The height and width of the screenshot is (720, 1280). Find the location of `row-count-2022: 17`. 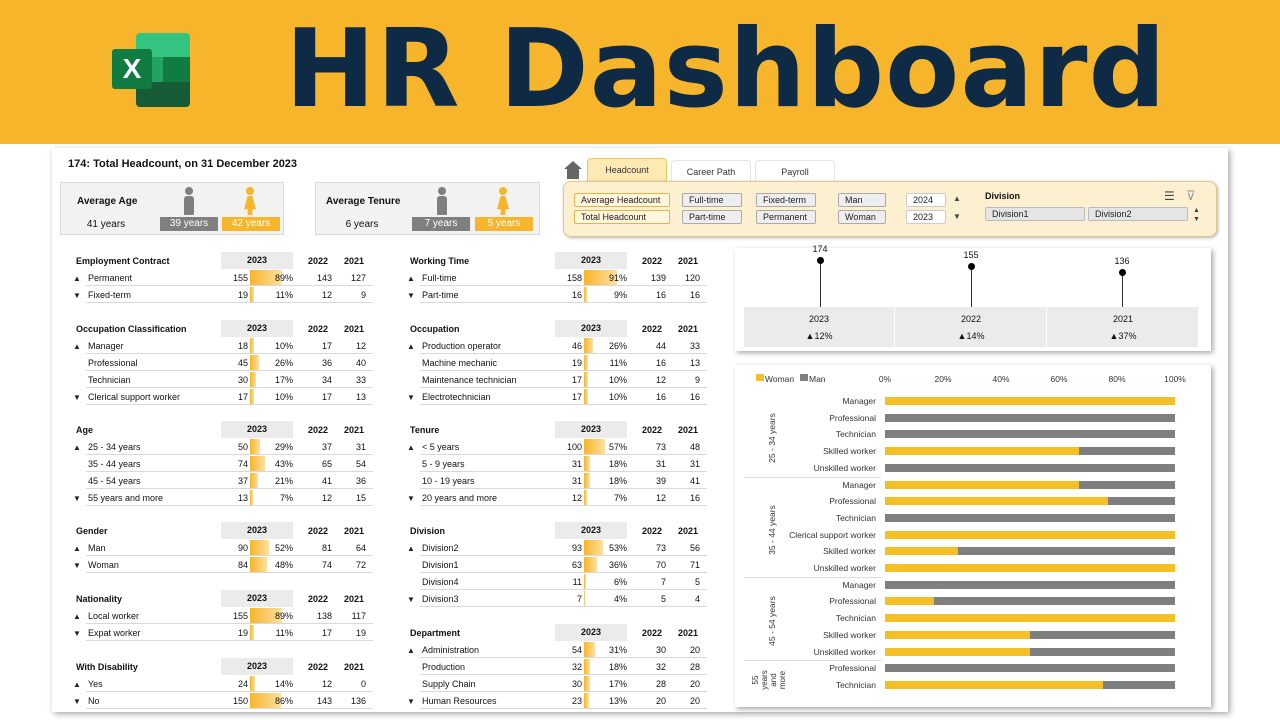

row-count-2022: 17 is located at coordinates (326, 633).